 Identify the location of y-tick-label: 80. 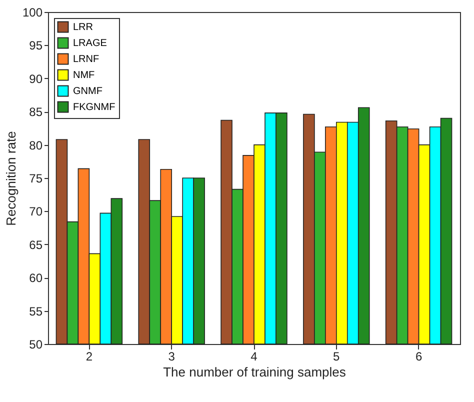
(36, 145).